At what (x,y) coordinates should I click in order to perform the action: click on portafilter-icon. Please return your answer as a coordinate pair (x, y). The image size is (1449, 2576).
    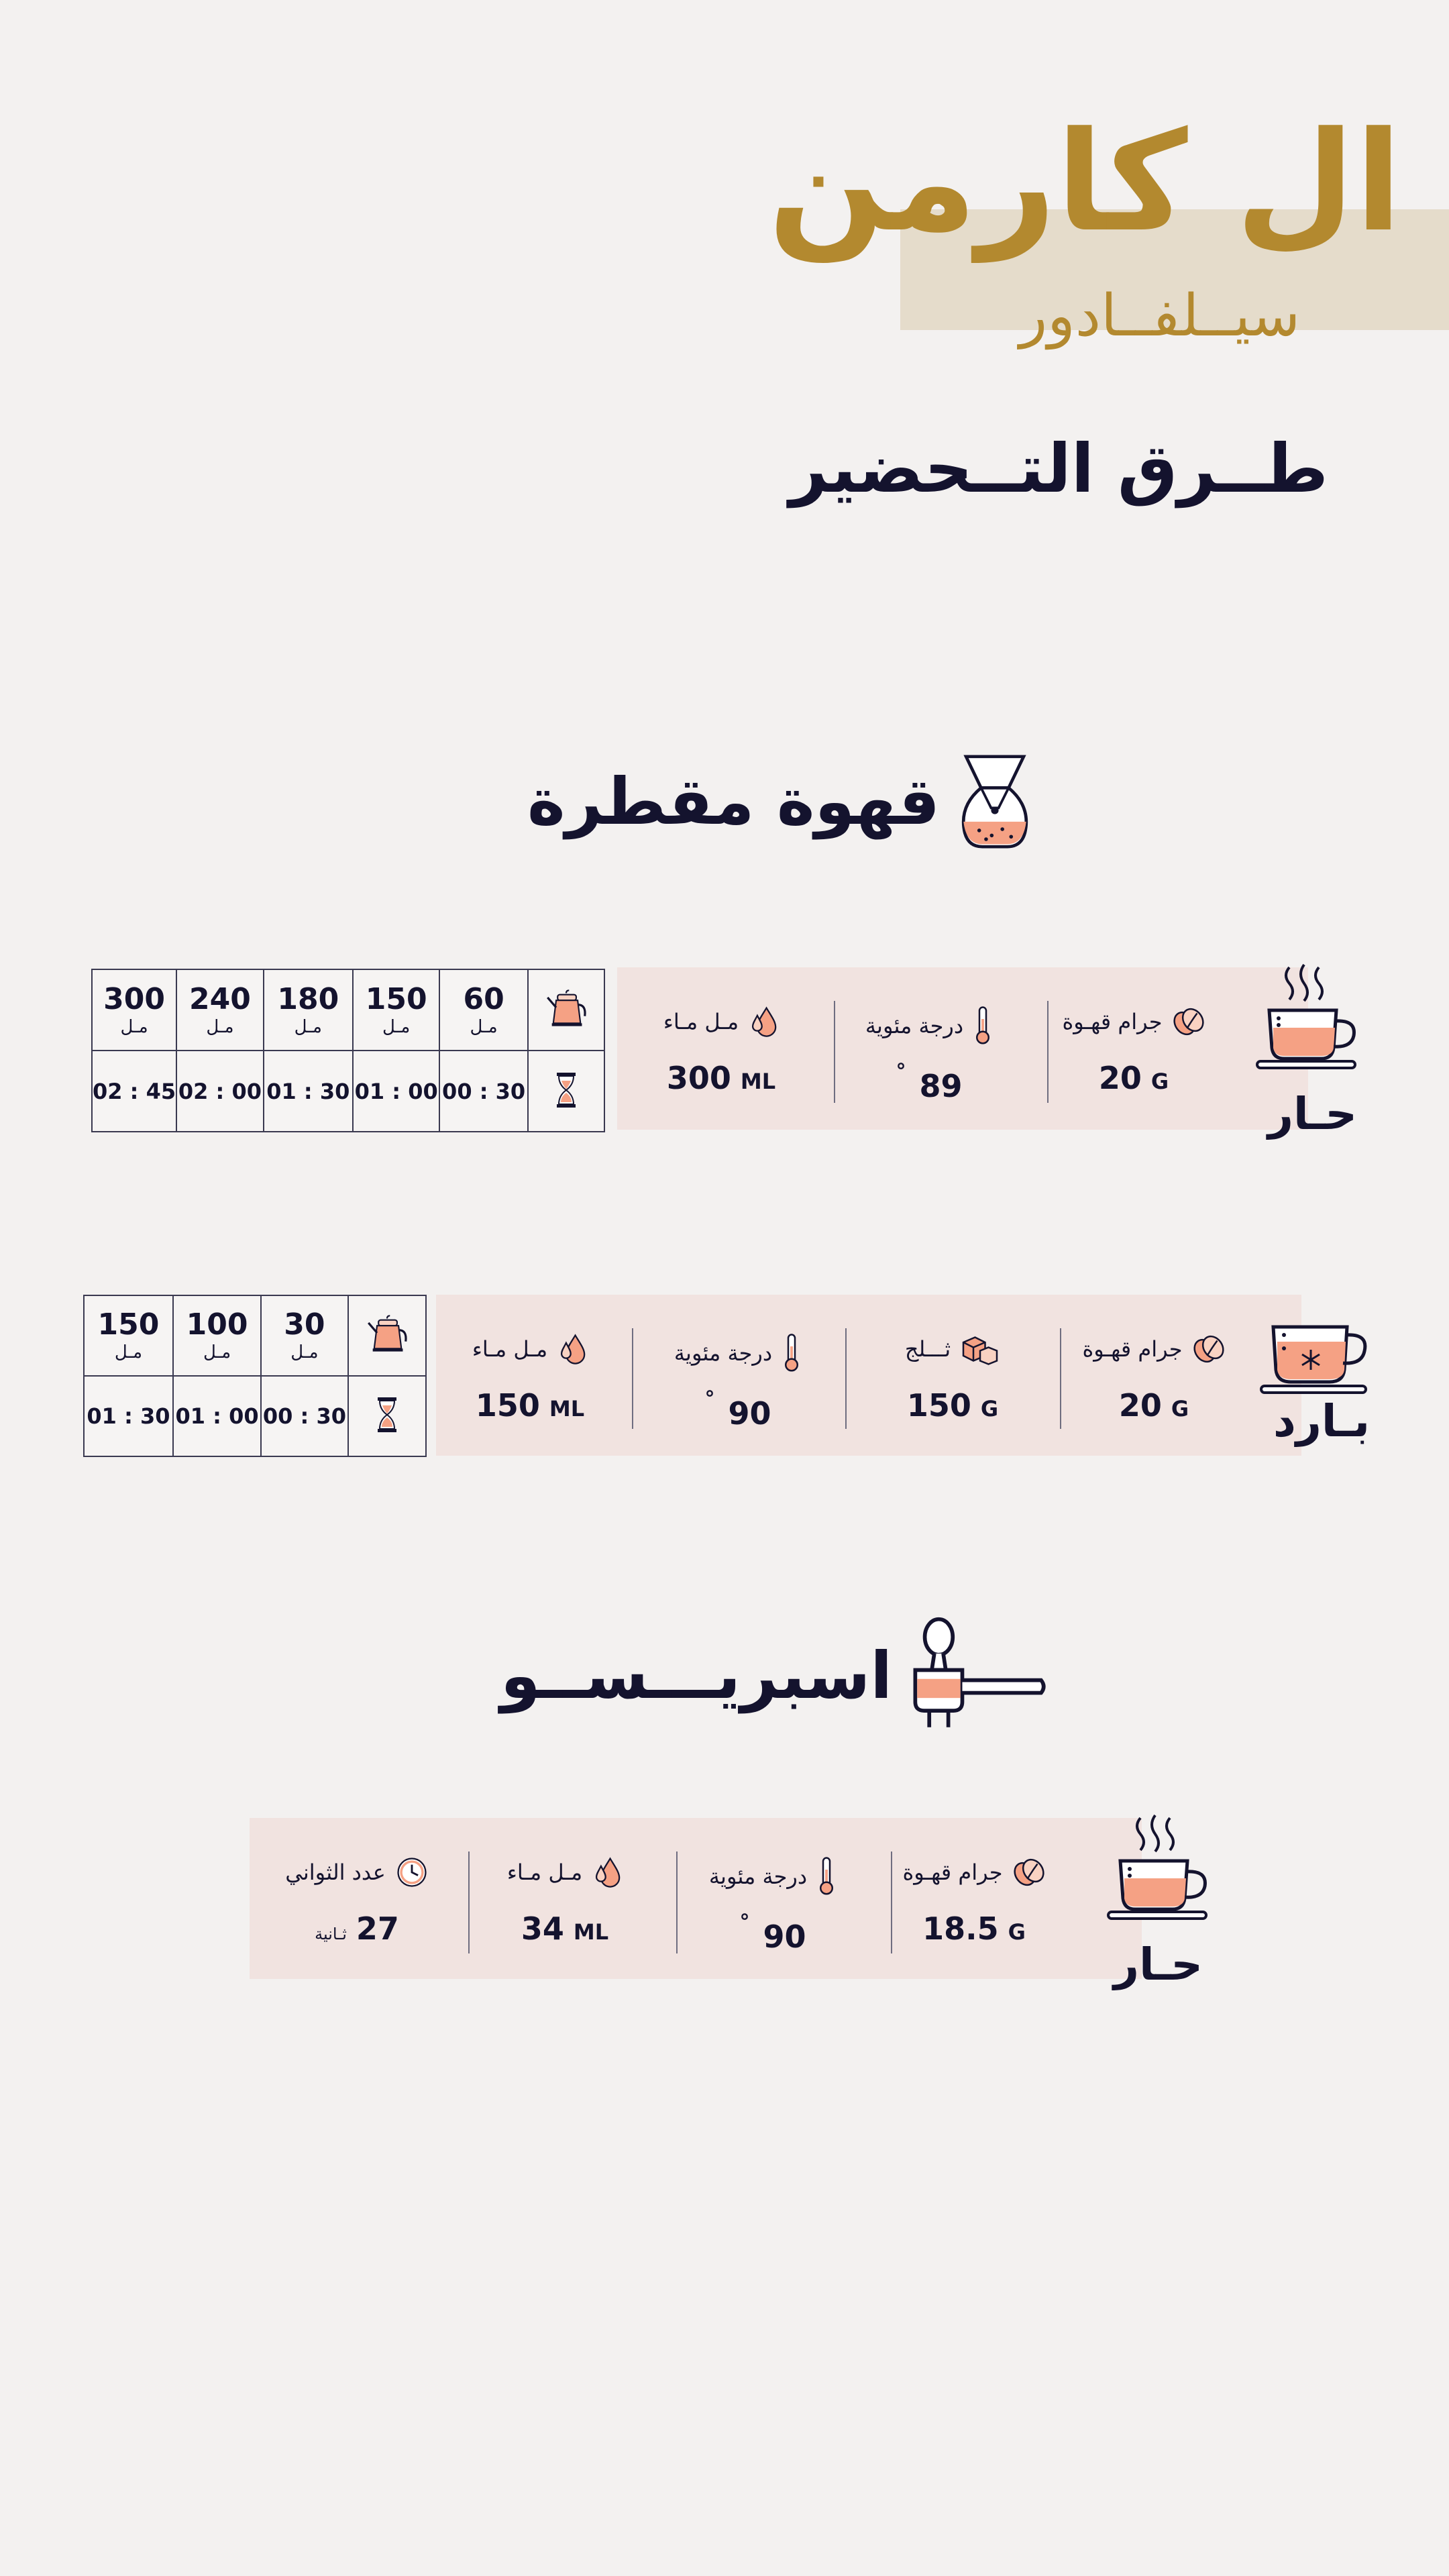
    Looking at the image, I should click on (980, 1675).